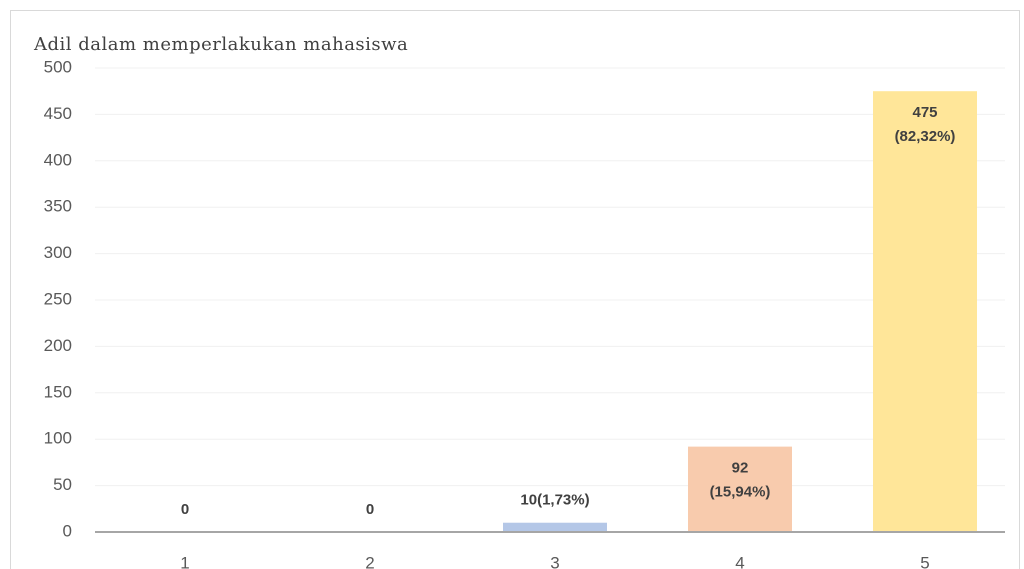  Describe the element at coordinates (62, 484) in the screenshot. I see `y-tick-label: 50` at that location.